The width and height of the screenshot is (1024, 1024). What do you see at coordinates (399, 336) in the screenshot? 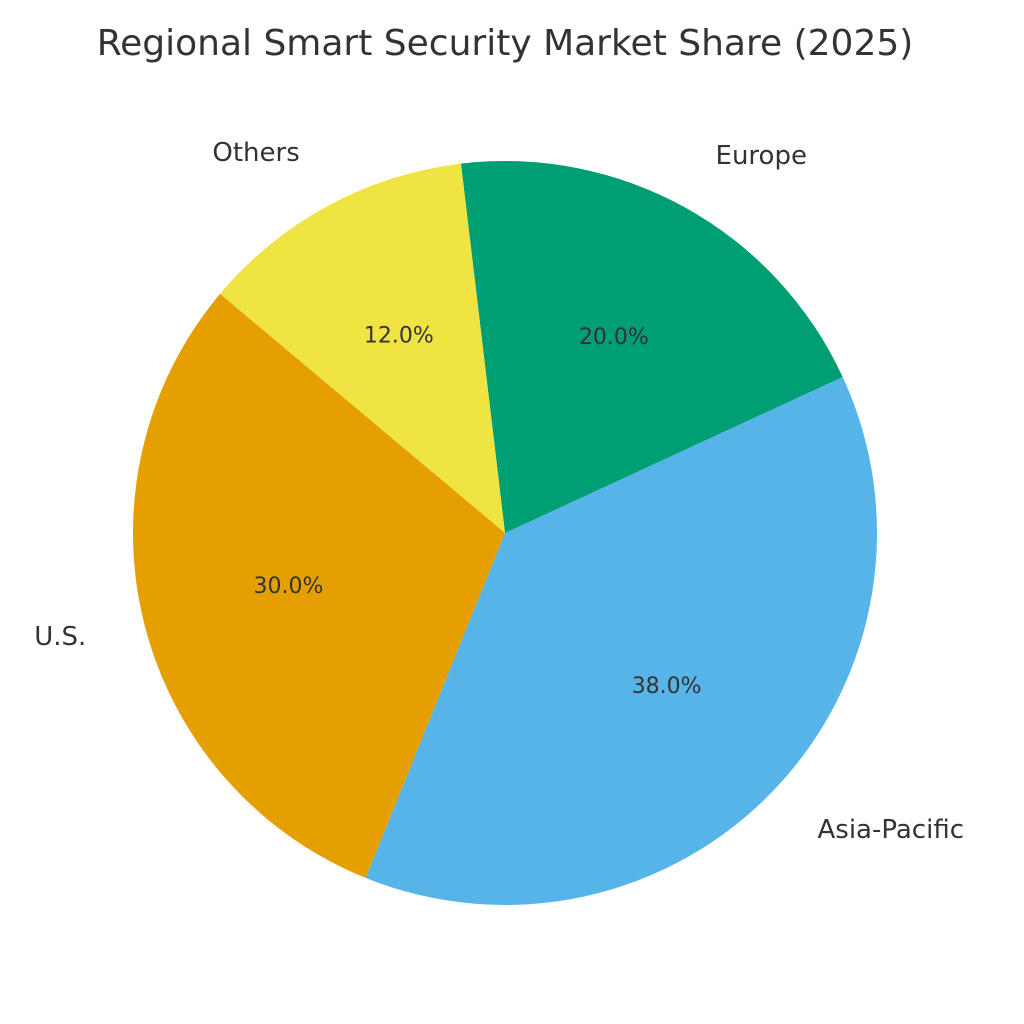
I see `slice-value-others: 12.0%` at bounding box center [399, 336].